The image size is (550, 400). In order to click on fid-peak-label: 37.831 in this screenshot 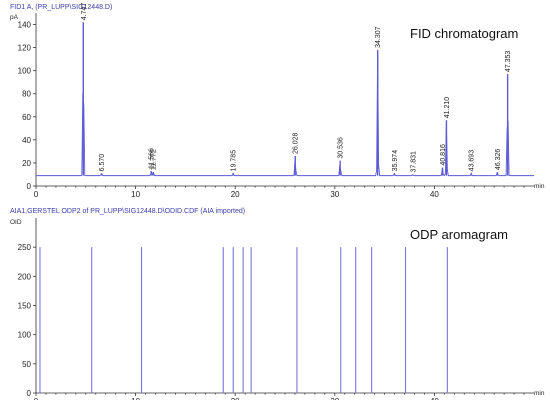, I will do `click(413, 162)`.